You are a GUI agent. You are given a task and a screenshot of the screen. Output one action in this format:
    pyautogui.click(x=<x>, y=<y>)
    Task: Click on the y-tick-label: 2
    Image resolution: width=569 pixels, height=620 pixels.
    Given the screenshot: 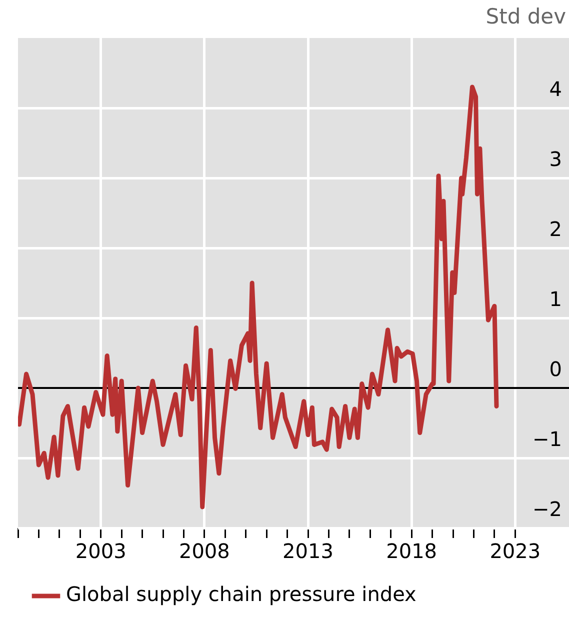 What is the action you would take?
    pyautogui.click(x=555, y=229)
    